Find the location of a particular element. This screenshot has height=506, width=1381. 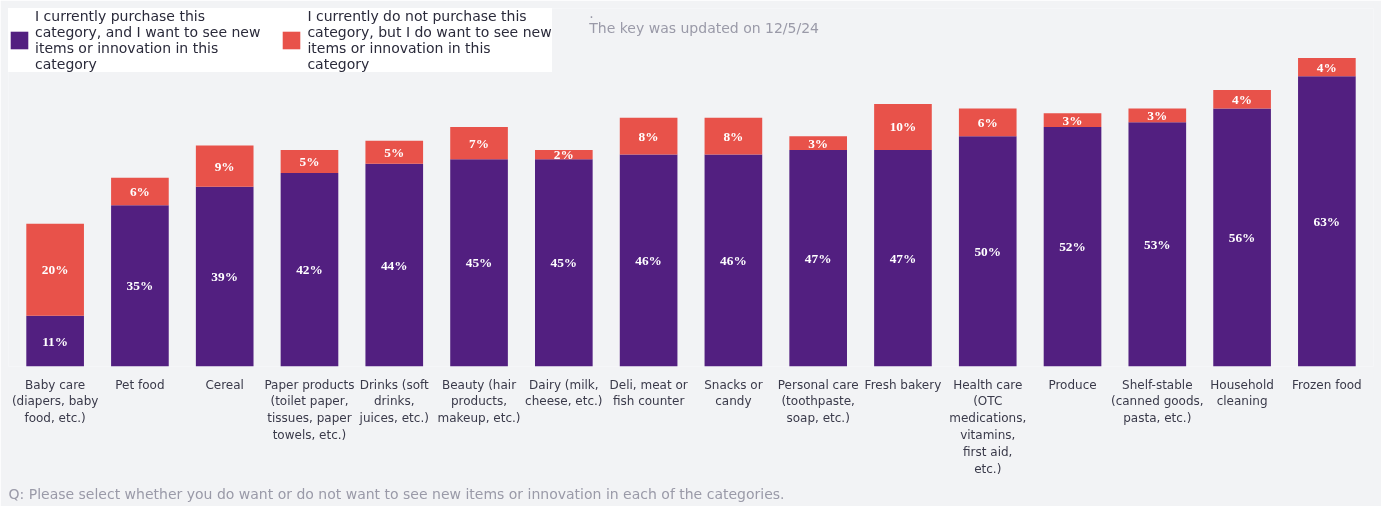

data-label: 2% is located at coordinates (563, 155).